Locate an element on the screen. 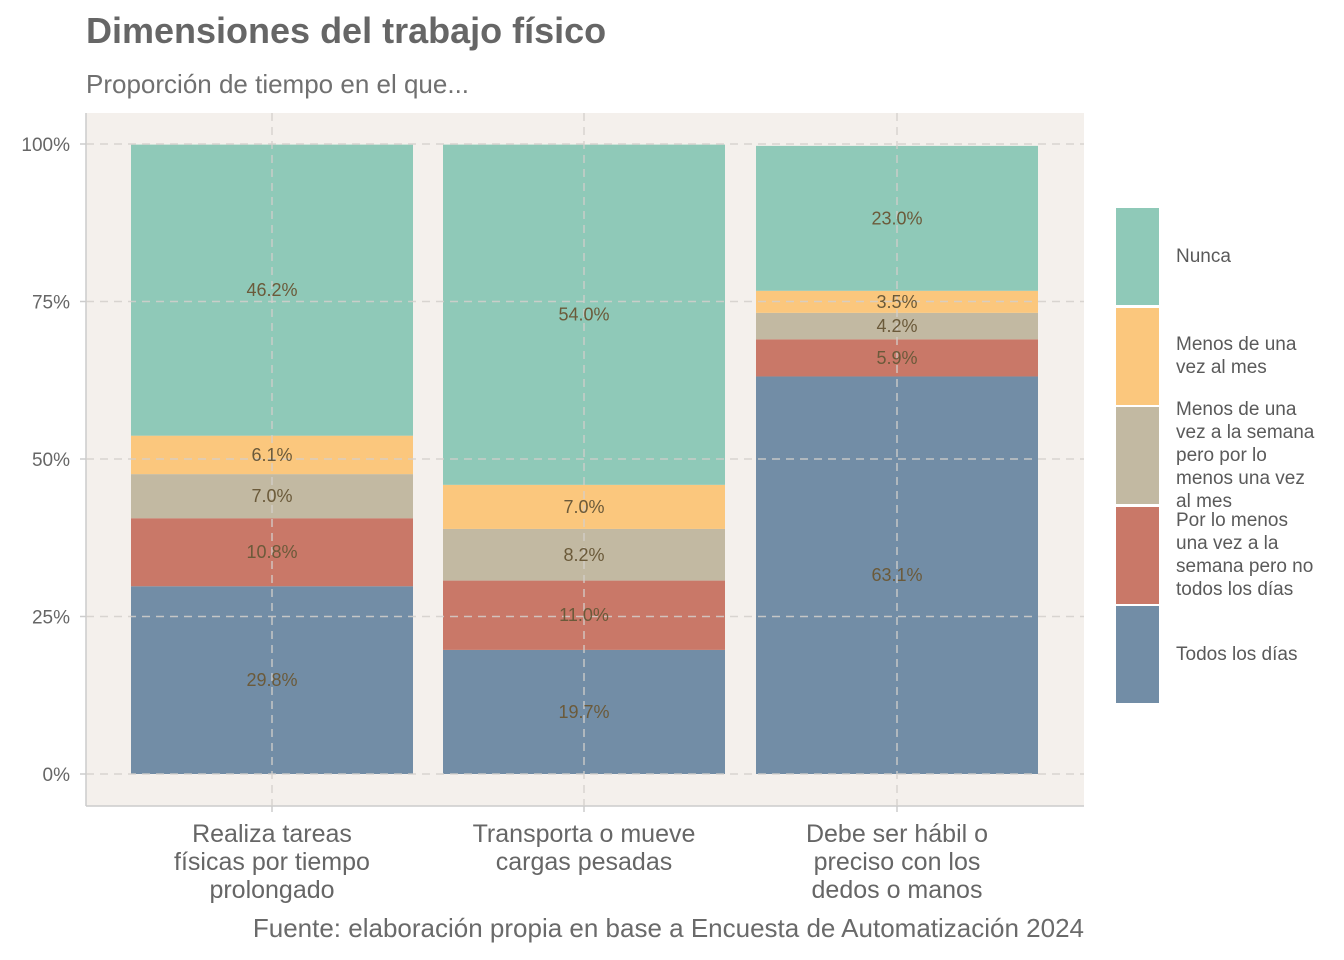  y-tick-label: 25% is located at coordinates (51, 618).